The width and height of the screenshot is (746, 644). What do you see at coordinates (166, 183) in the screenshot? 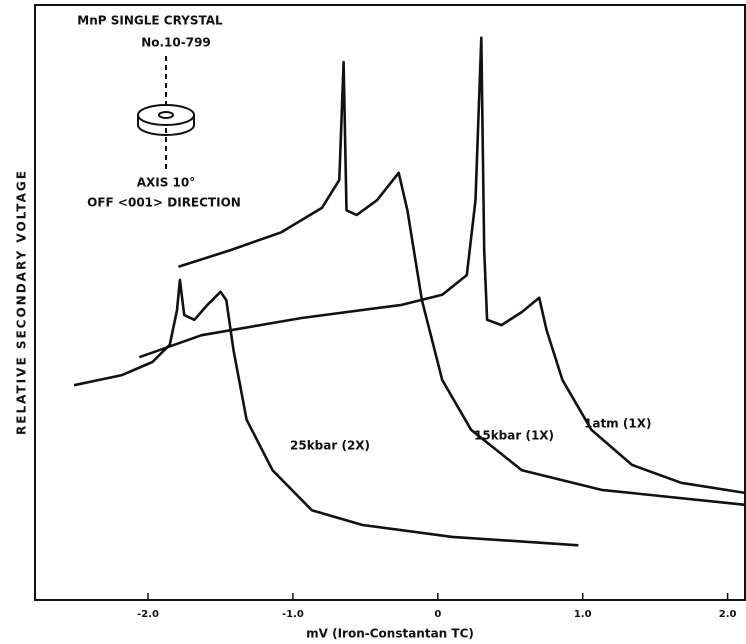
I see `annotation: AXIS 10°` at bounding box center [166, 183].